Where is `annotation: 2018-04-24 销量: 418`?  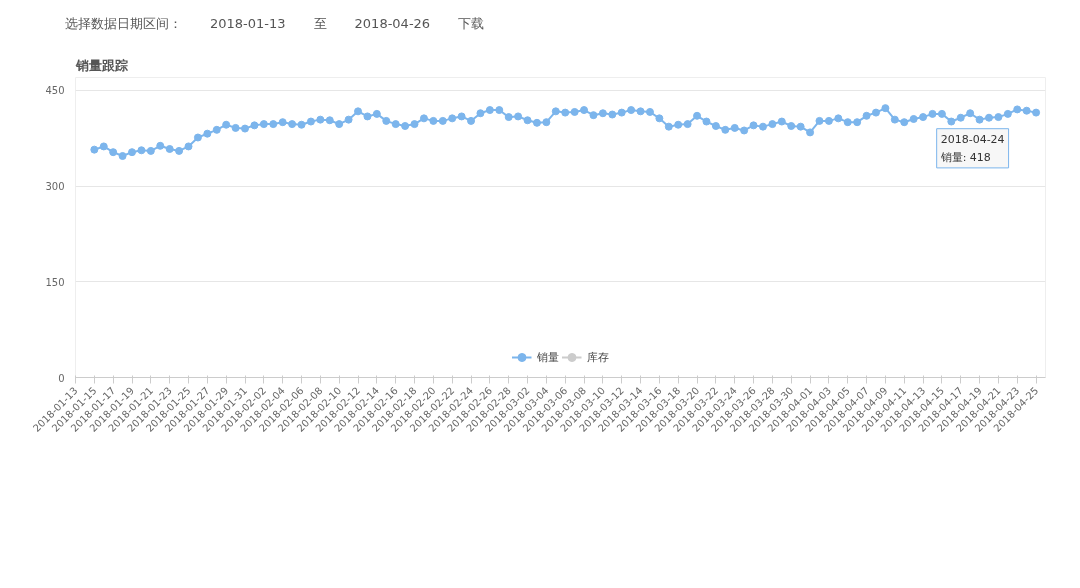 annotation: 2018-04-24 销量: 418 is located at coordinates (972, 148).